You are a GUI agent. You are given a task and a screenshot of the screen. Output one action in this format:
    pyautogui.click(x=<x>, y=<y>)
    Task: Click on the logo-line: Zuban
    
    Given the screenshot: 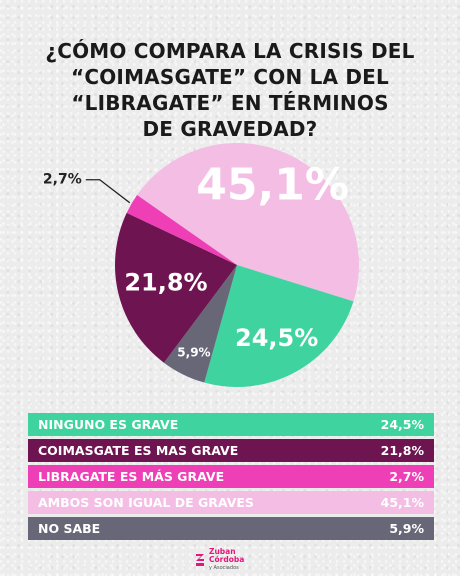 What is the action you would take?
    pyautogui.click(x=222, y=551)
    